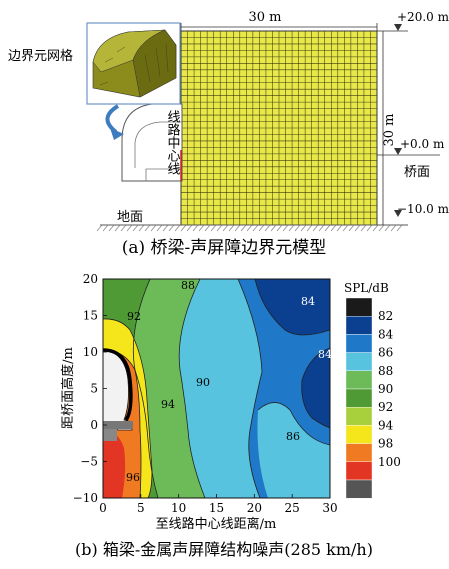 Image resolution: width=449 pixels, height=569 pixels. Describe the element at coordinates (417, 172) in the screenshot. I see `deck-label: 桥面` at that location.